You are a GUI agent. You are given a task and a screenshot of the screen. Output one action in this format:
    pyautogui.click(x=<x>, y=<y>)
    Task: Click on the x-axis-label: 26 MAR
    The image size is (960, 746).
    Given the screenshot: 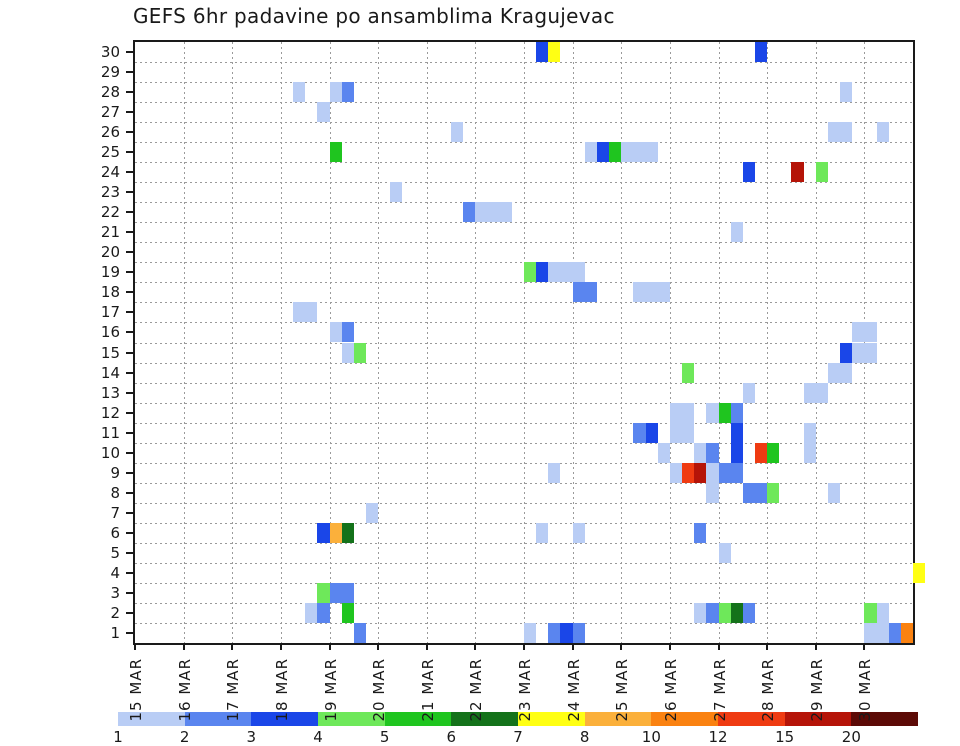 What is the action you would take?
    pyautogui.click(x=670, y=690)
    